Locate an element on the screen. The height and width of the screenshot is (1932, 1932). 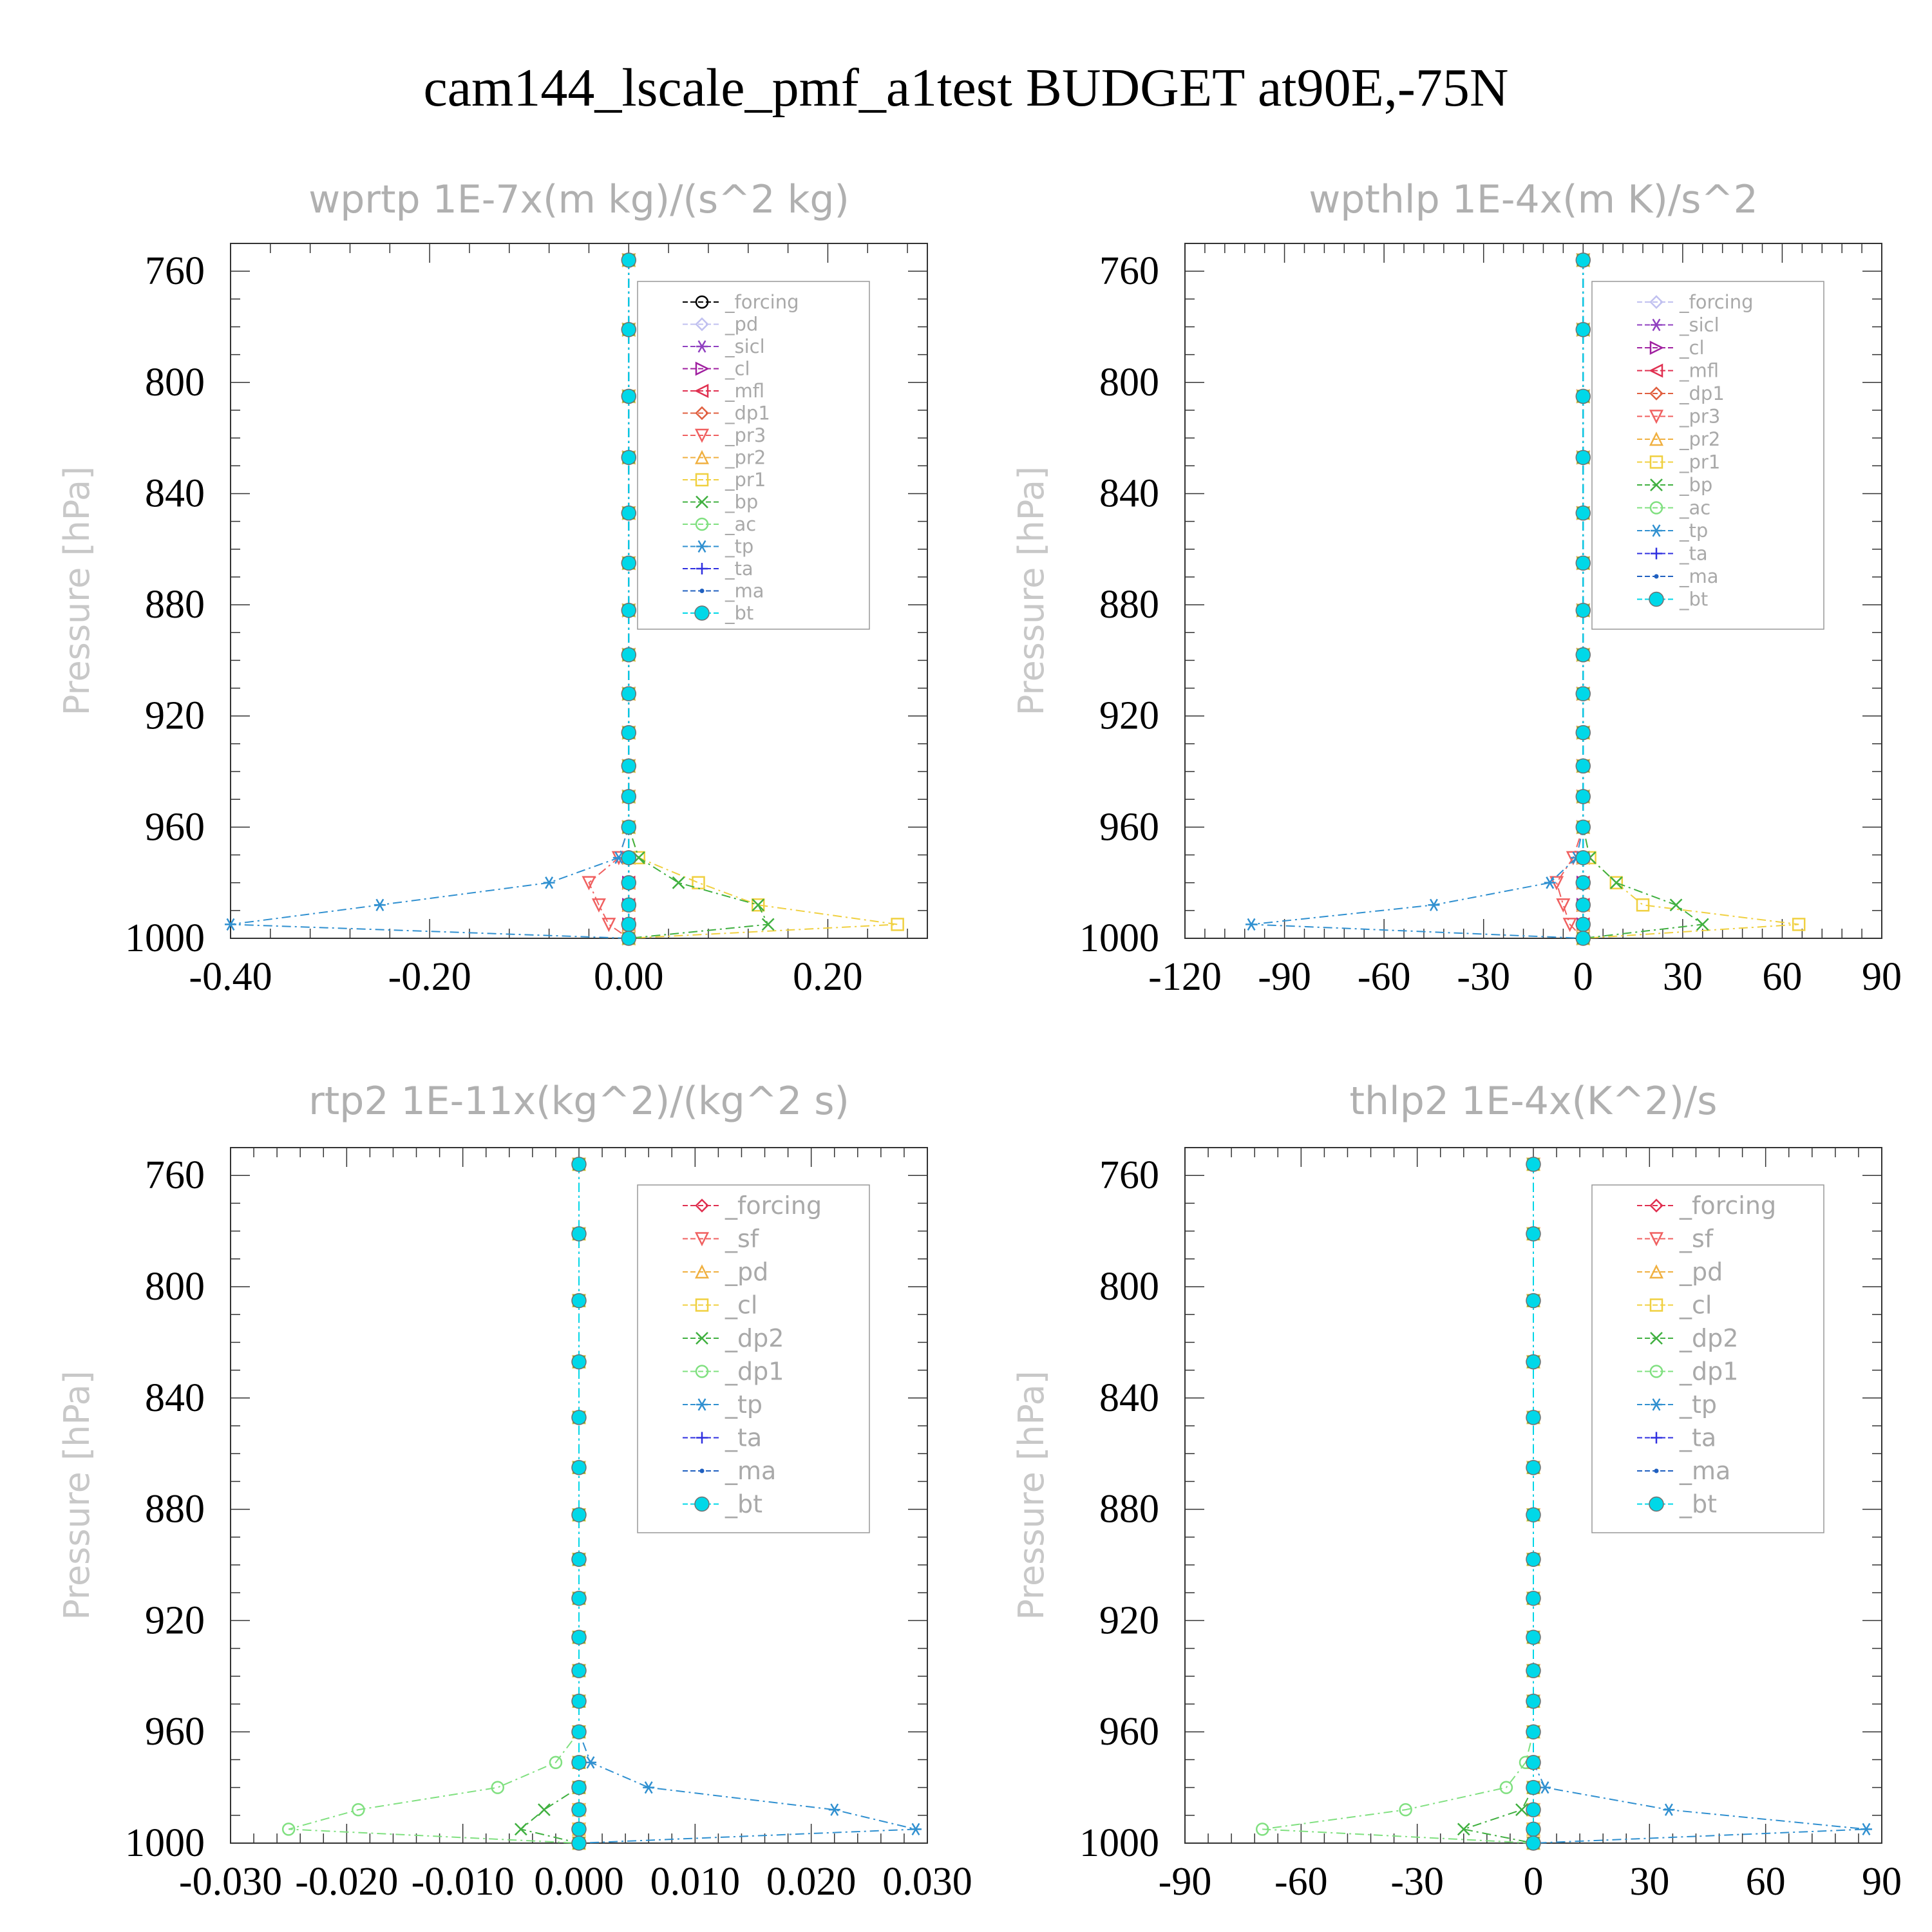
panel-title: rtp2 1E-11x(kg^2)/(kg^2 s) is located at coordinates (578, 1101).